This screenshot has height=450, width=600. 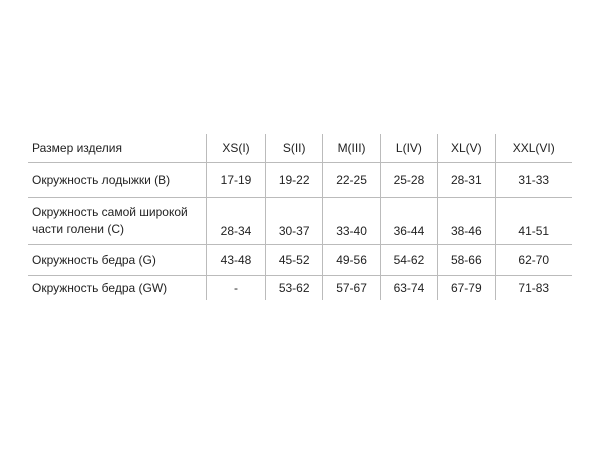 What do you see at coordinates (117, 148) in the screenshot?
I see `header-cell: Размер изделия` at bounding box center [117, 148].